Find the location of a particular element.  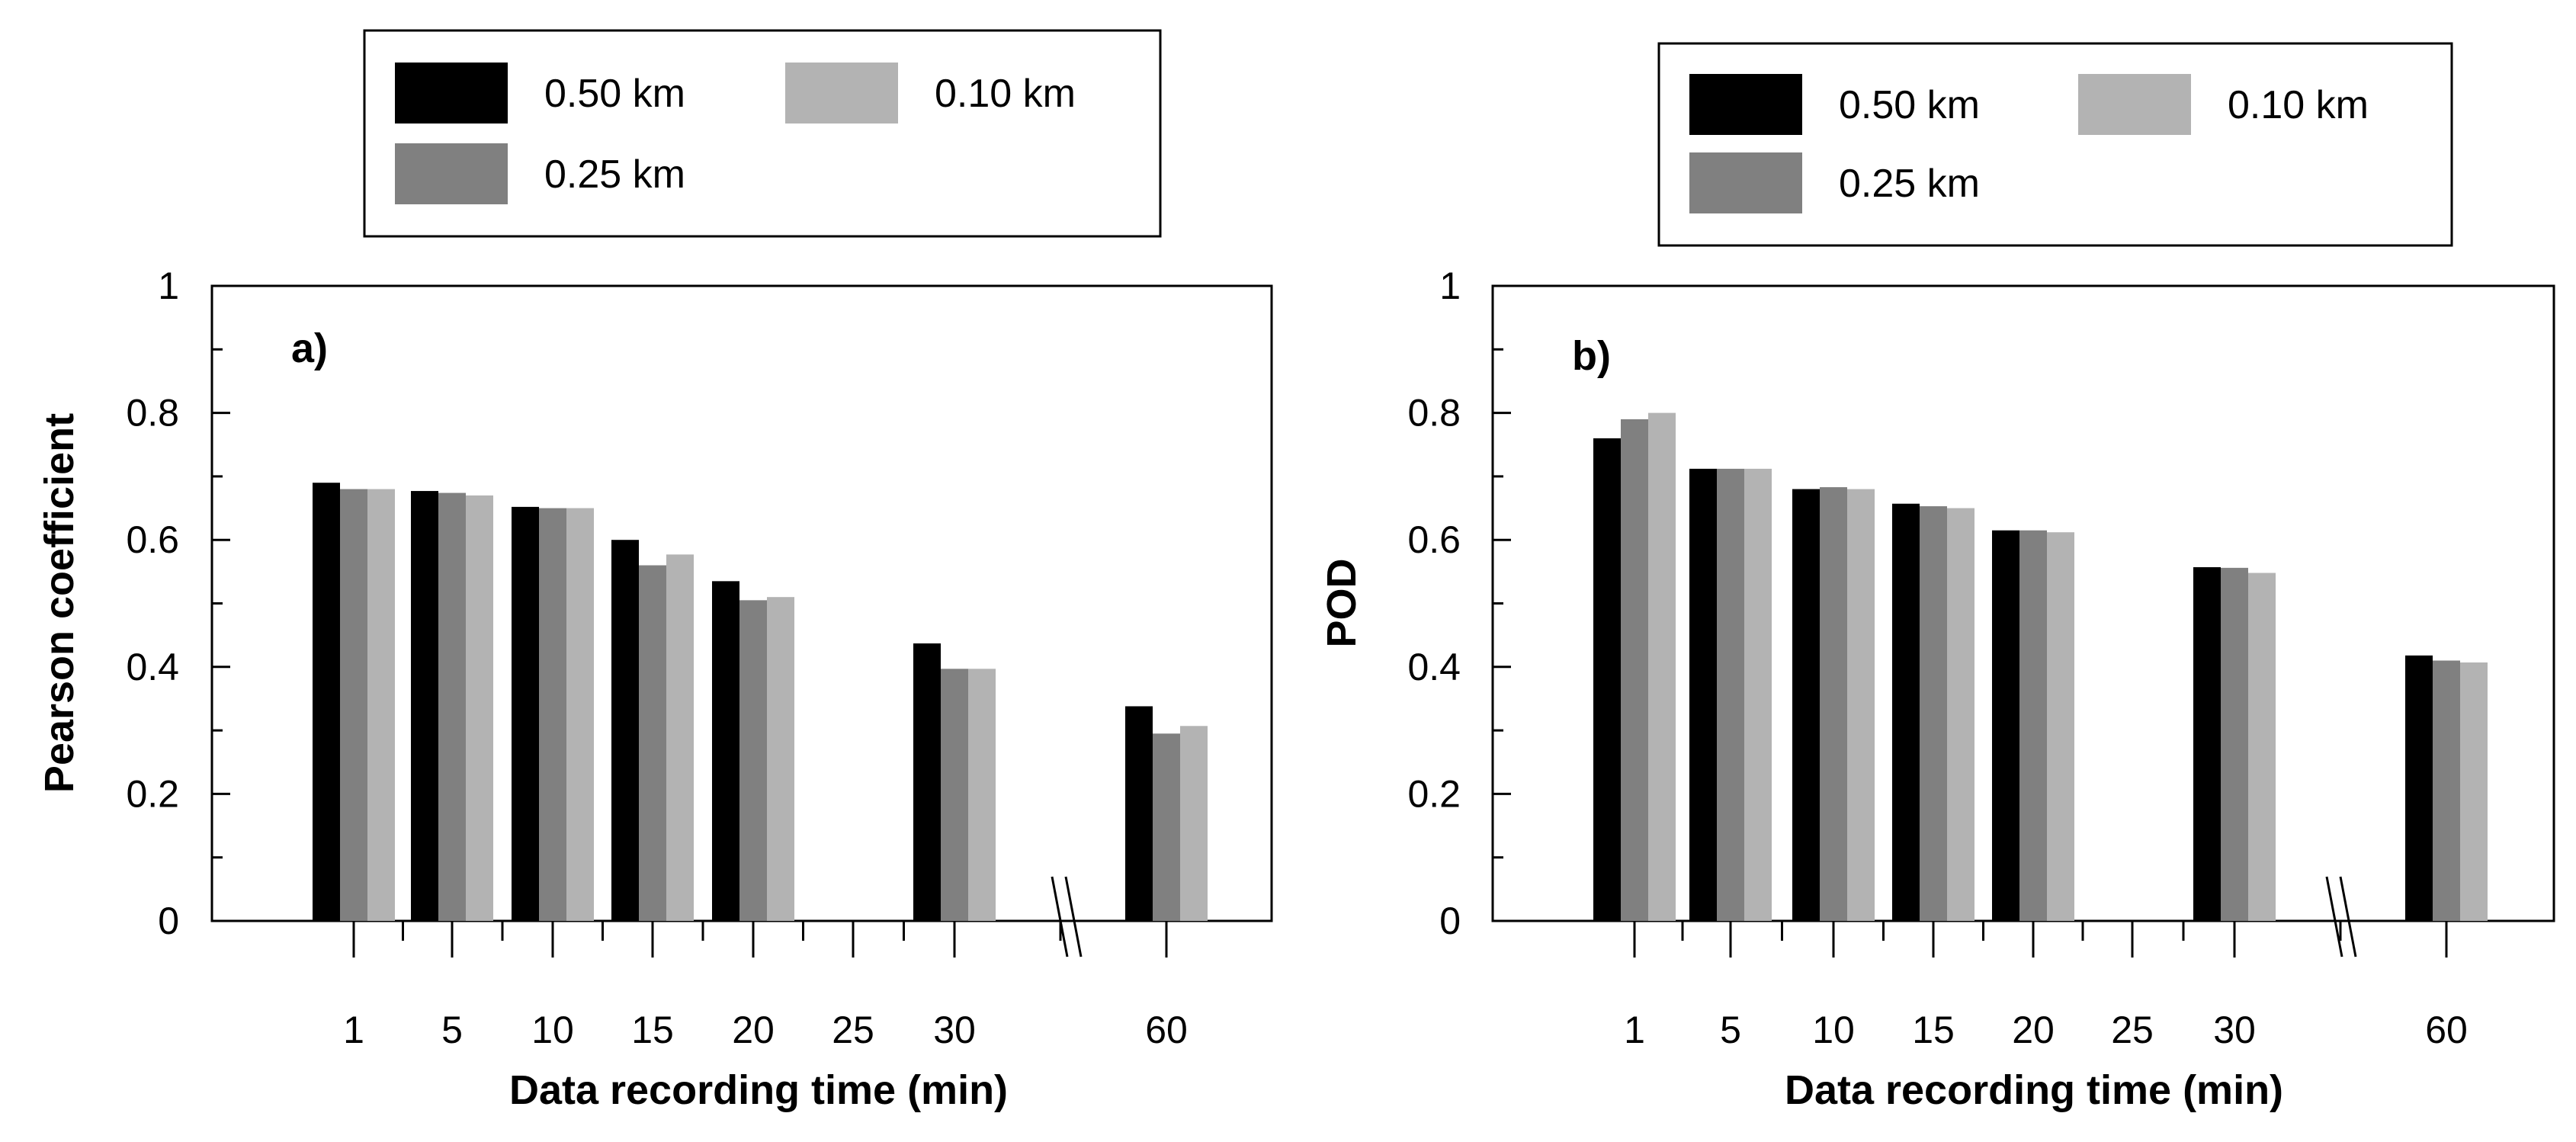

legend-label-010km: 0.10 km is located at coordinates (2298, 105).